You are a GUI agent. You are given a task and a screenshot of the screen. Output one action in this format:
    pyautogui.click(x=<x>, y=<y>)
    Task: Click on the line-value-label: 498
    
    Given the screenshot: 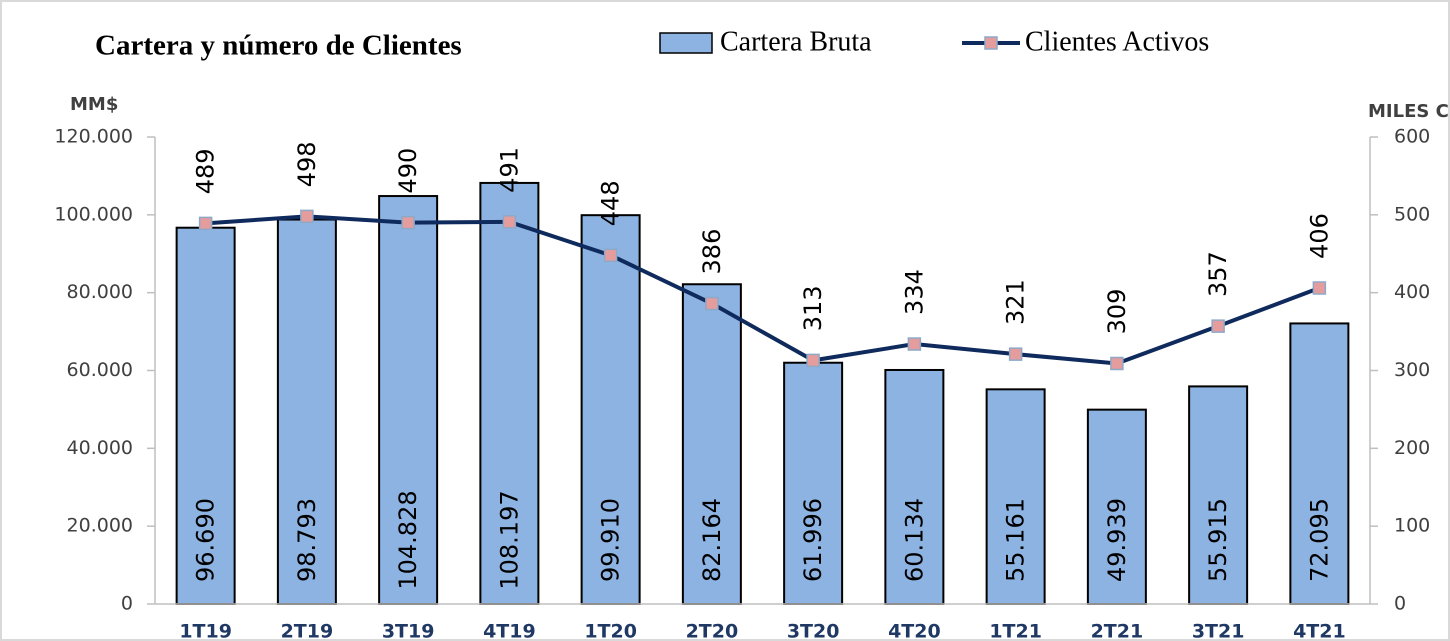 What is the action you would take?
    pyautogui.click(x=307, y=164)
    